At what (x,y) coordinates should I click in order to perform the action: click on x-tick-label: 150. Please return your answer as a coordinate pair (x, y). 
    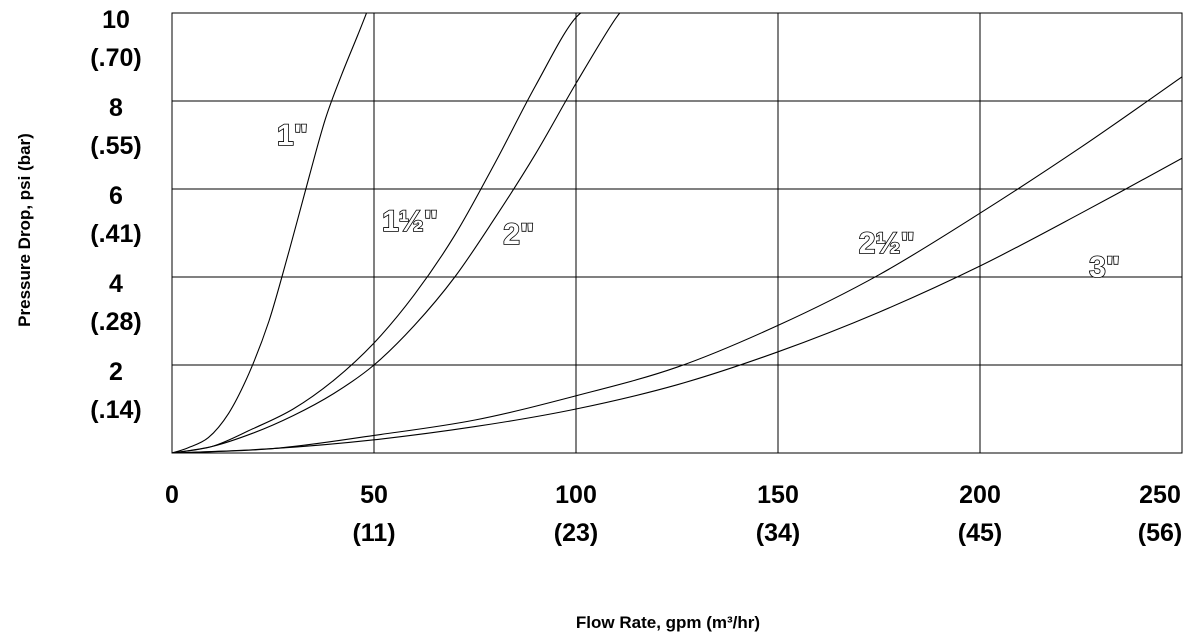
    Looking at the image, I should click on (778, 495).